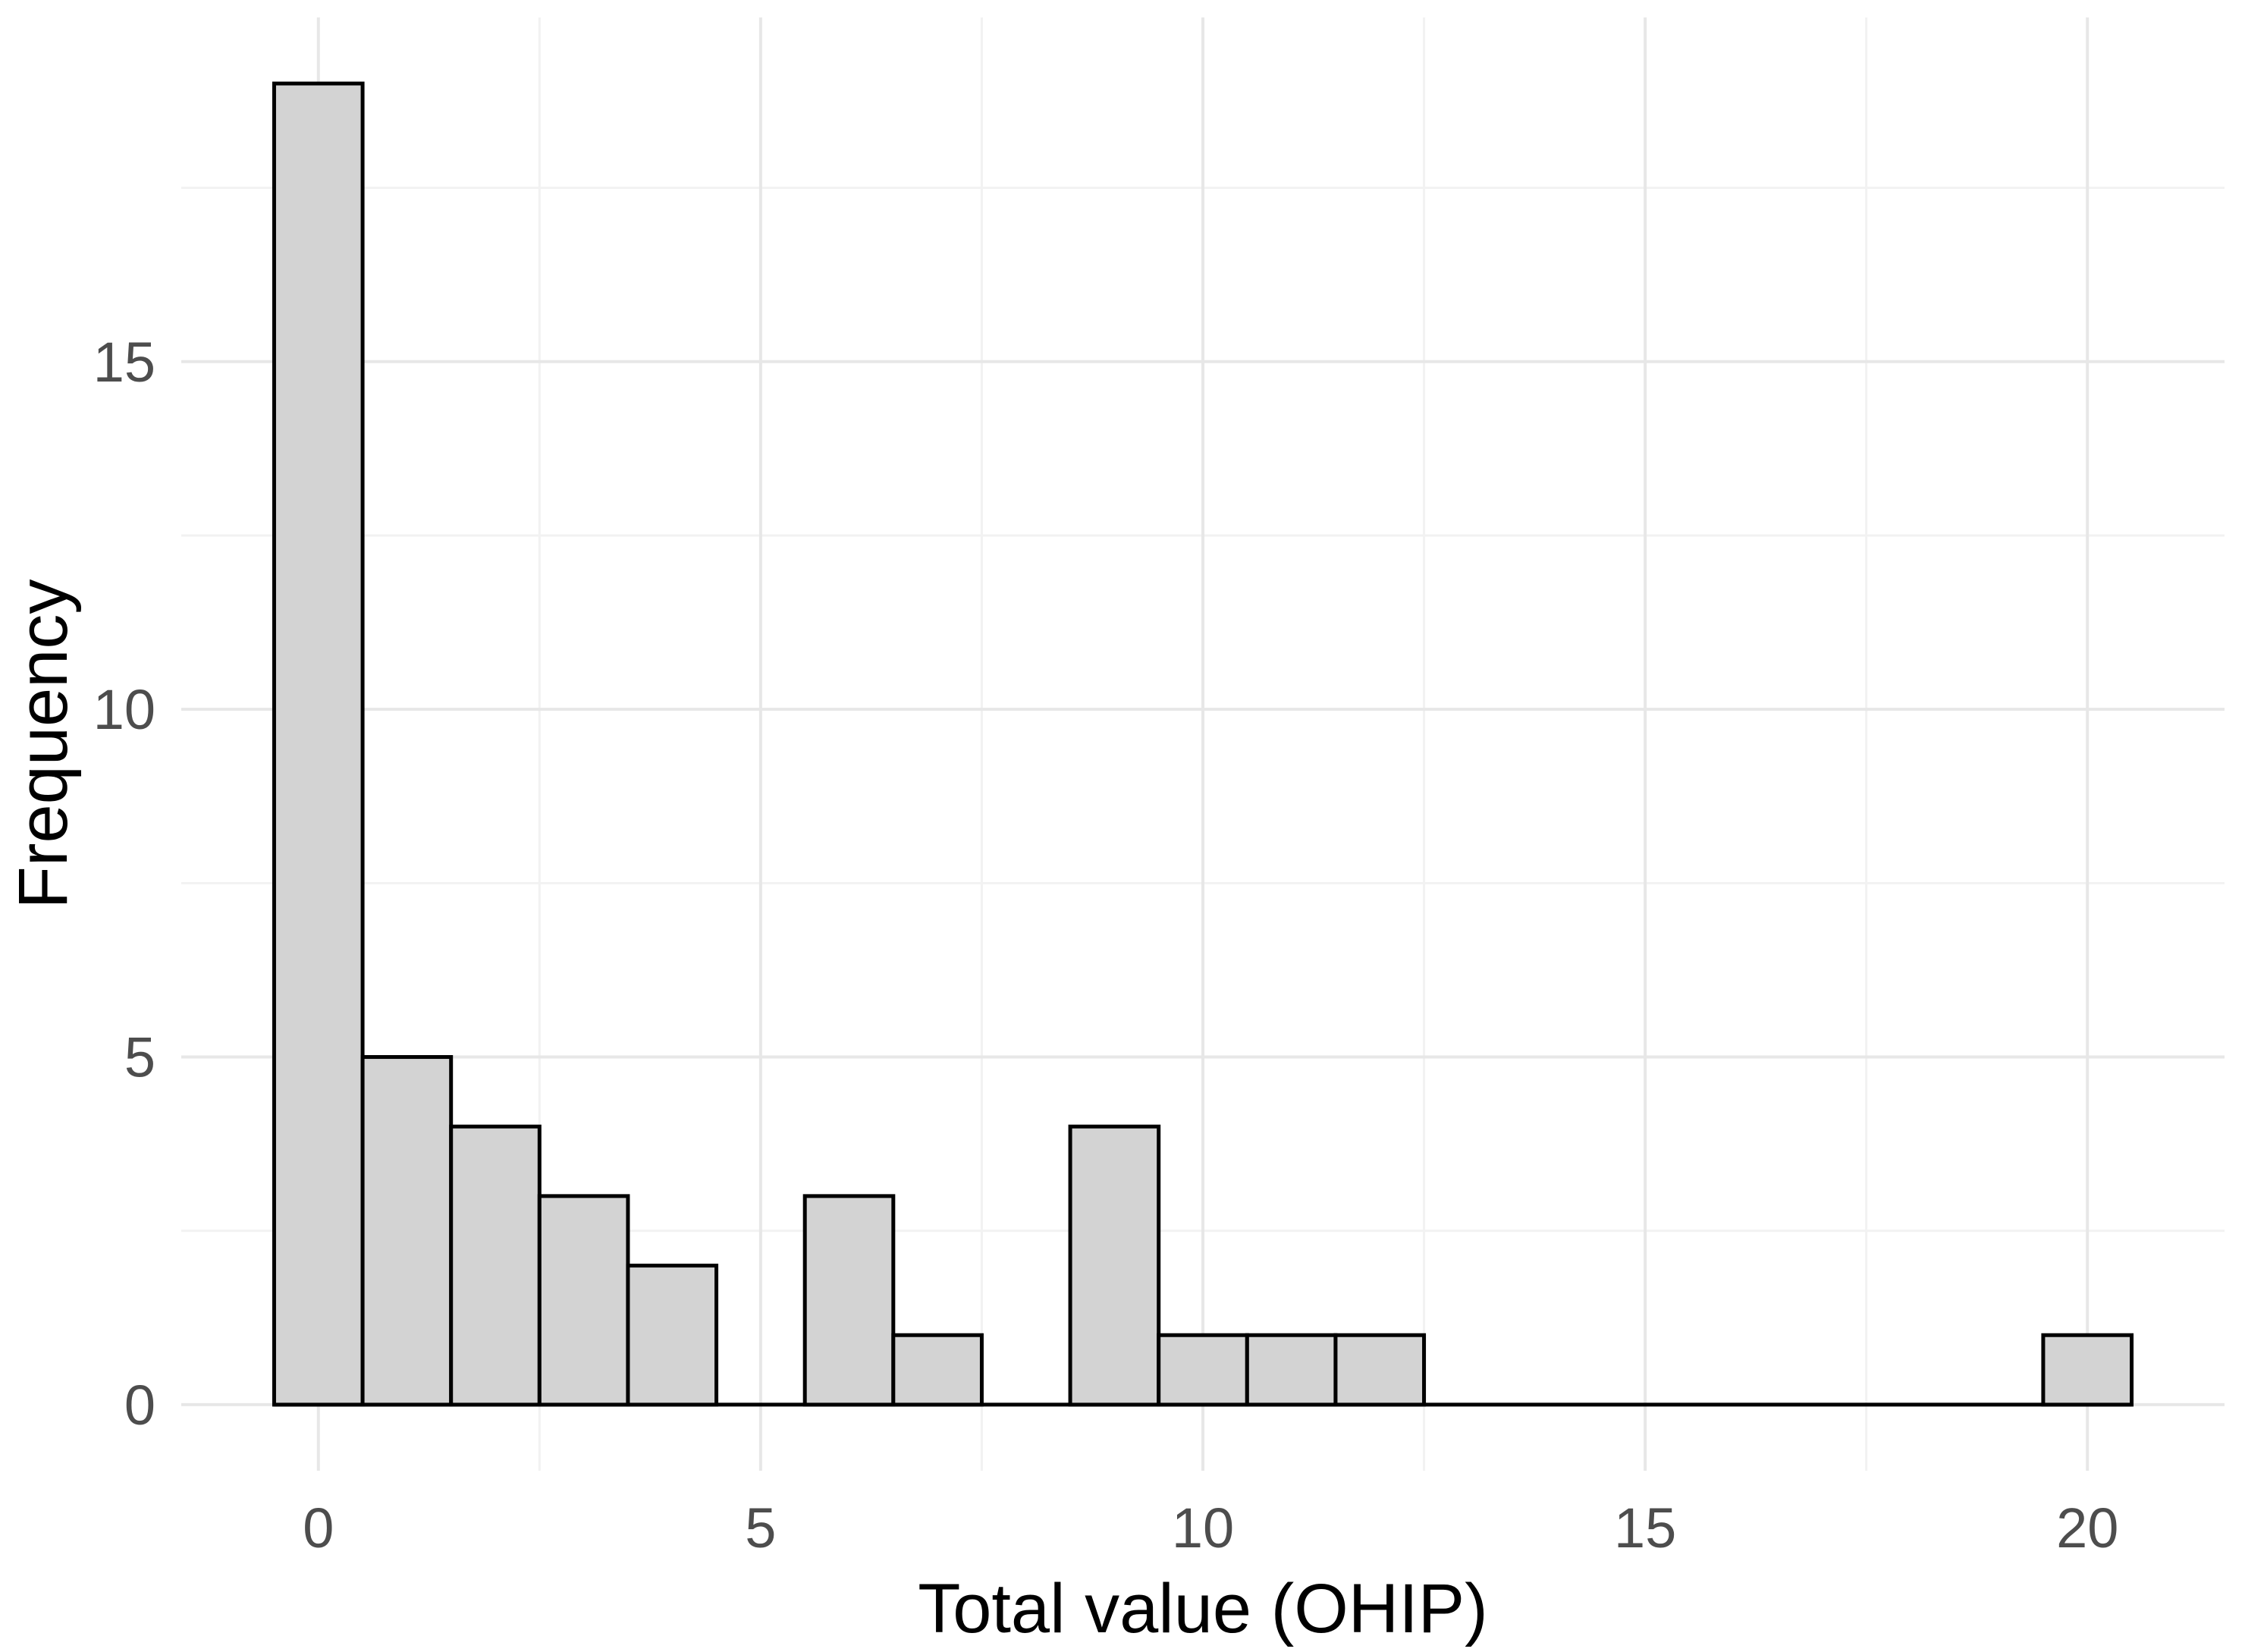  Describe the element at coordinates (124, 710) in the screenshot. I see `y-tick-label: 10` at that location.